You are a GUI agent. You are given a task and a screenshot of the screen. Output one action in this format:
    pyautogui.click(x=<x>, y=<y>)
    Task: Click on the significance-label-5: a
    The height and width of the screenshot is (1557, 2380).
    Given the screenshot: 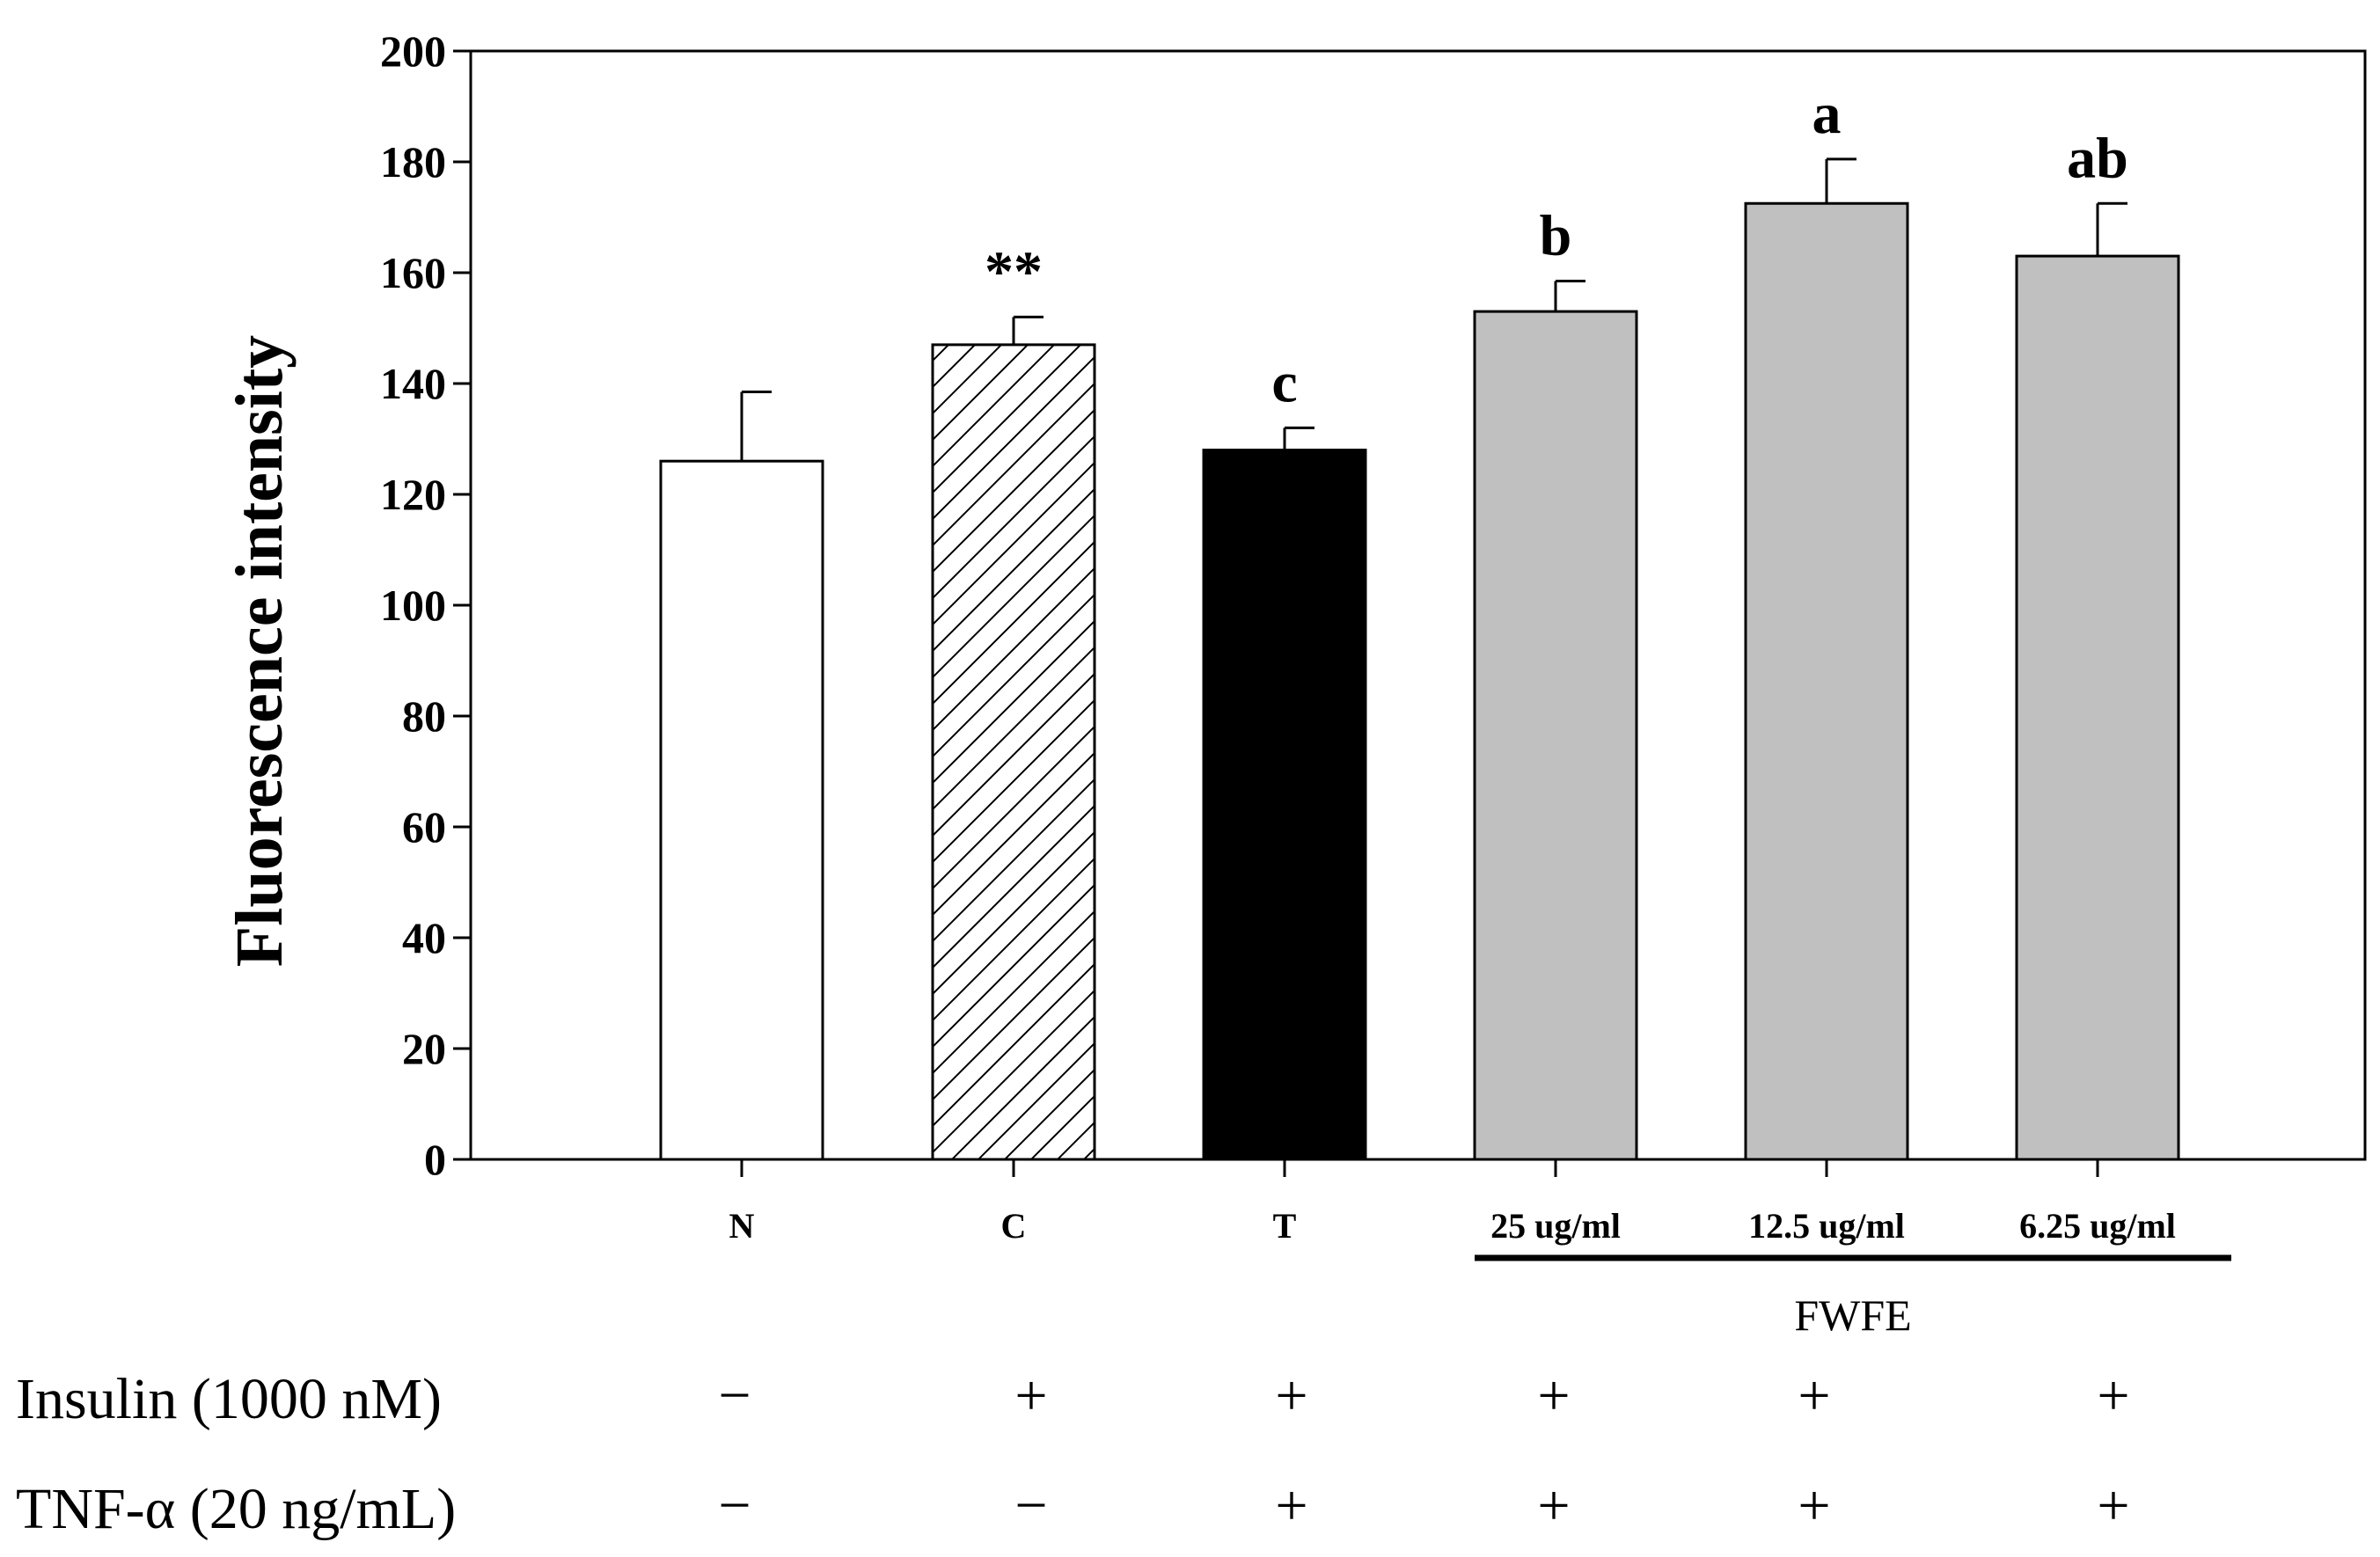 What is the action you would take?
    pyautogui.click(x=1827, y=114)
    